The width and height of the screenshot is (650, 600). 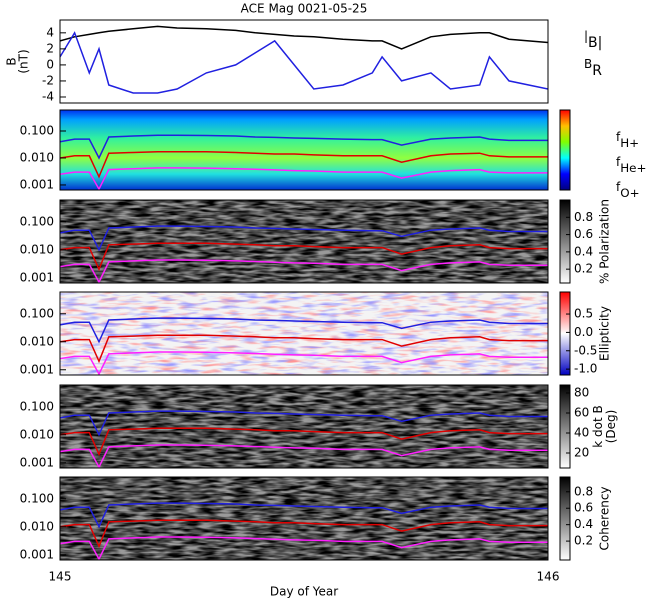 I want to click on y-tick-label: 4, so click(x=50, y=32).